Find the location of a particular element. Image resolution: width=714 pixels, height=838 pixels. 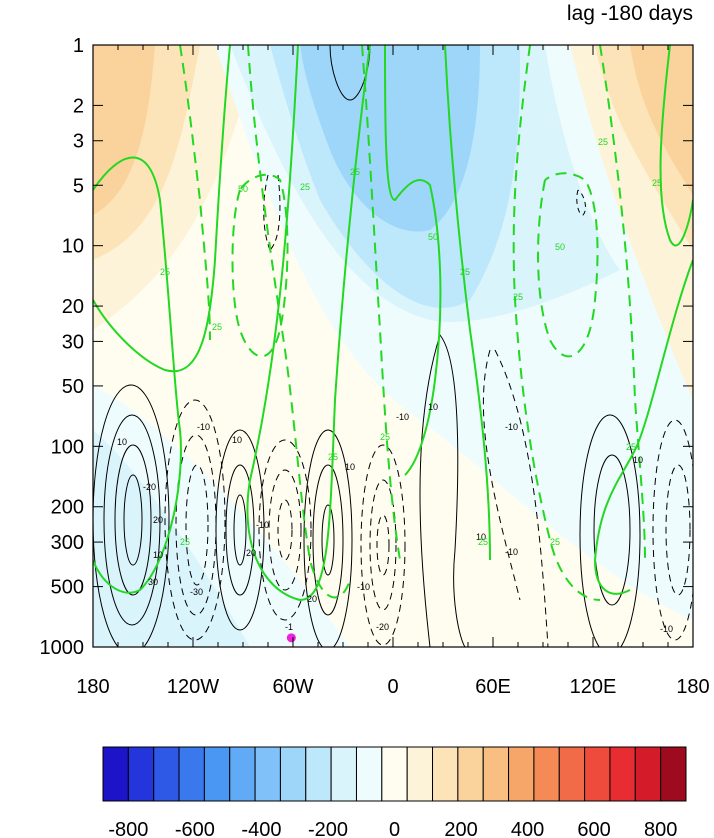

contour-green-neg50b is located at coordinates (568, 265).